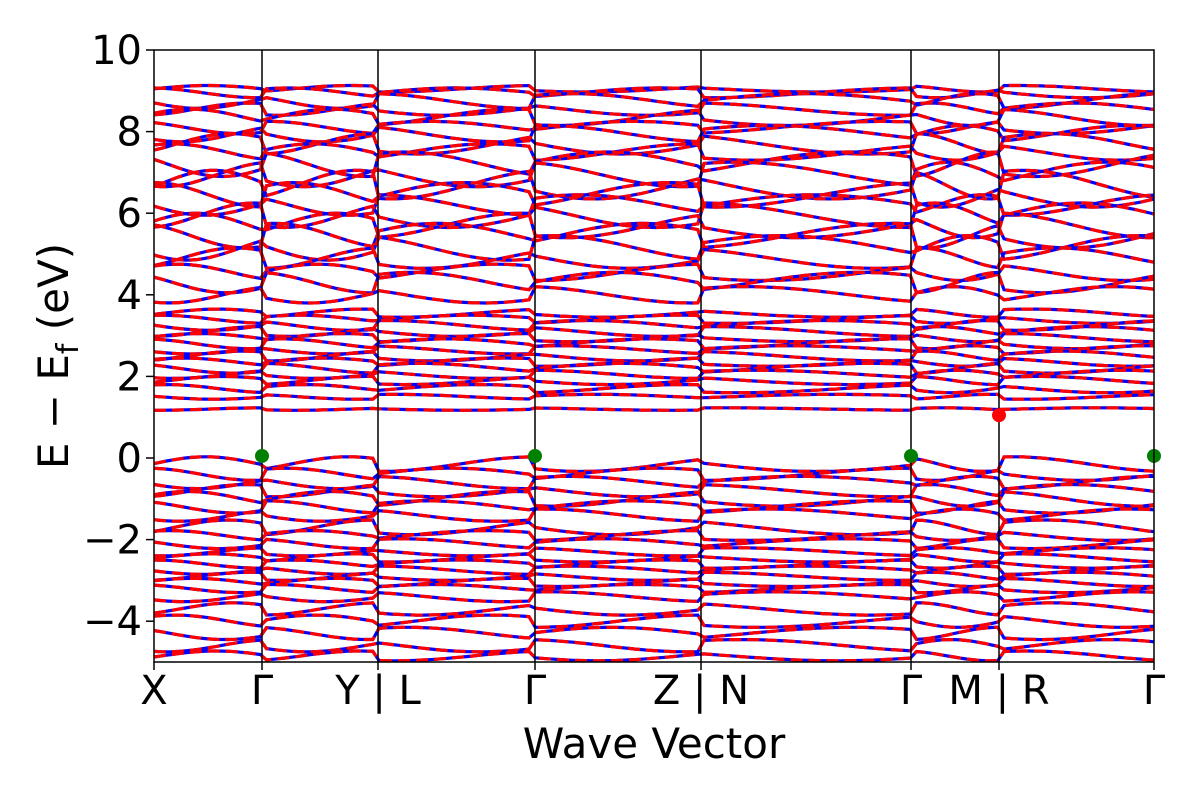  I want to click on y-tick-label: 4, so click(129, 296).